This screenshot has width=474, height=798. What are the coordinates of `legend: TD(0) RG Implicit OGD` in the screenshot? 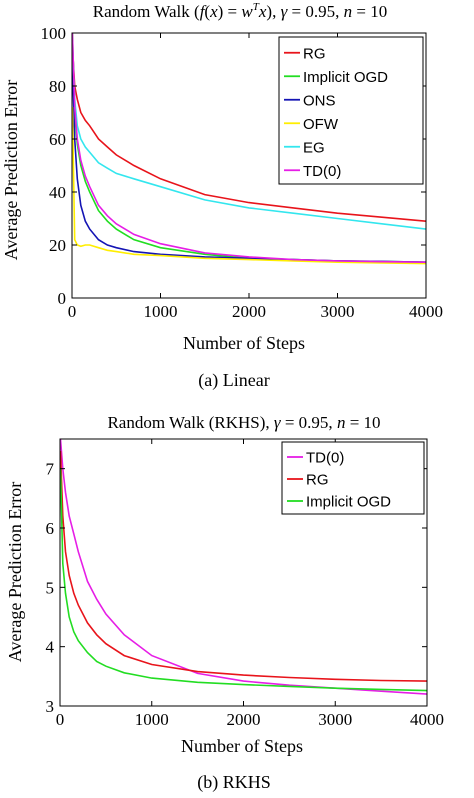 It's located at (353, 478).